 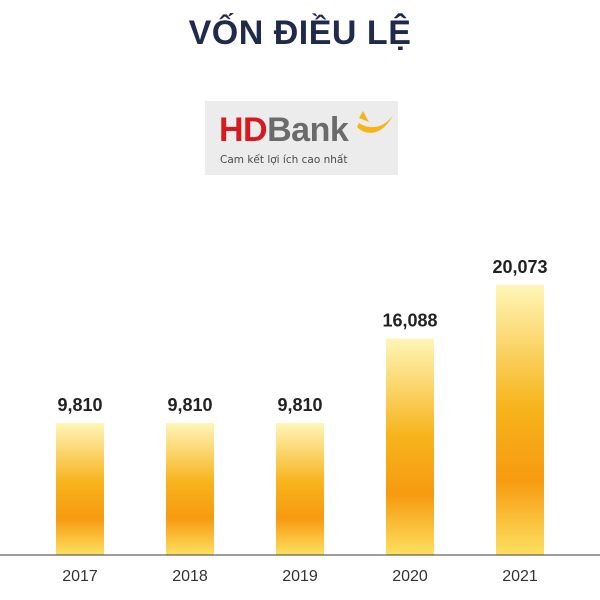 I want to click on logo-hd-text: HD, so click(x=243, y=130).